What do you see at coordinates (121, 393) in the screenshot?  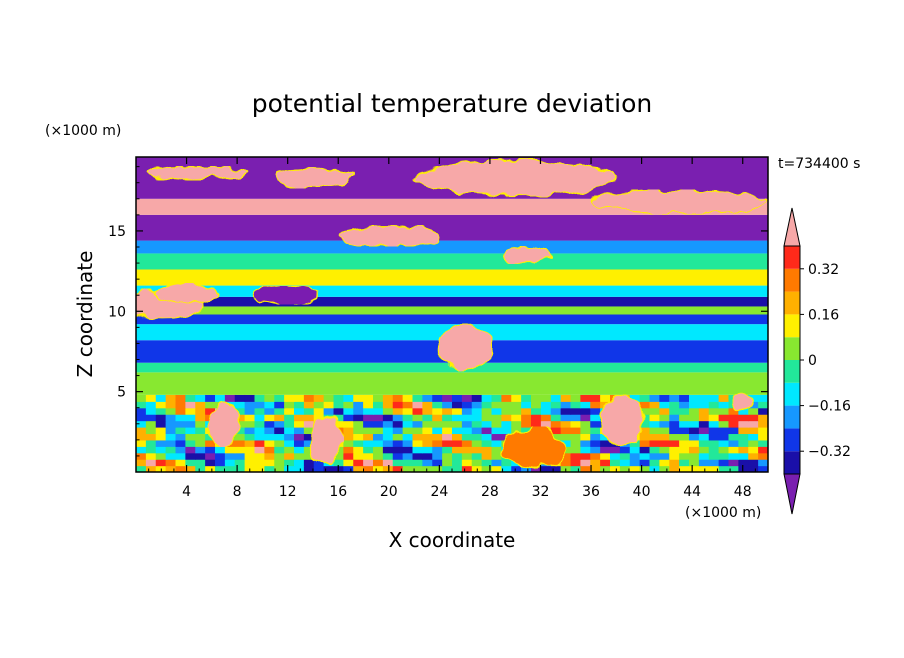 I see `y-tick-label: 5` at bounding box center [121, 393].